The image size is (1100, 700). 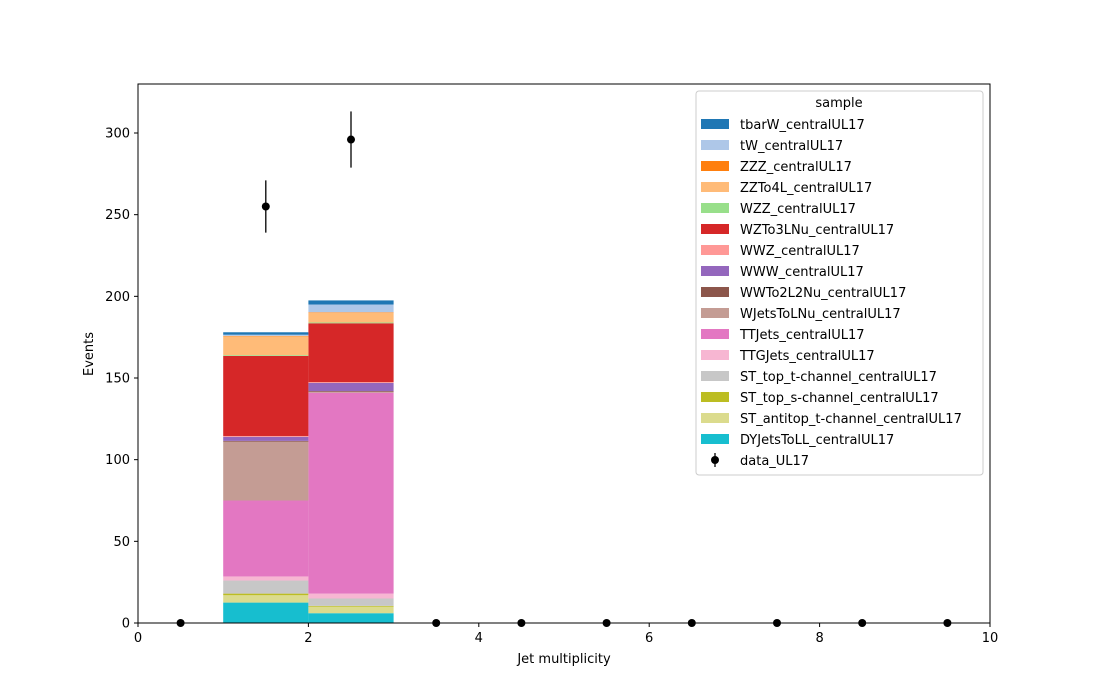 I want to click on legend-swatch-wjetstolnu-centralul17, so click(x=715, y=313).